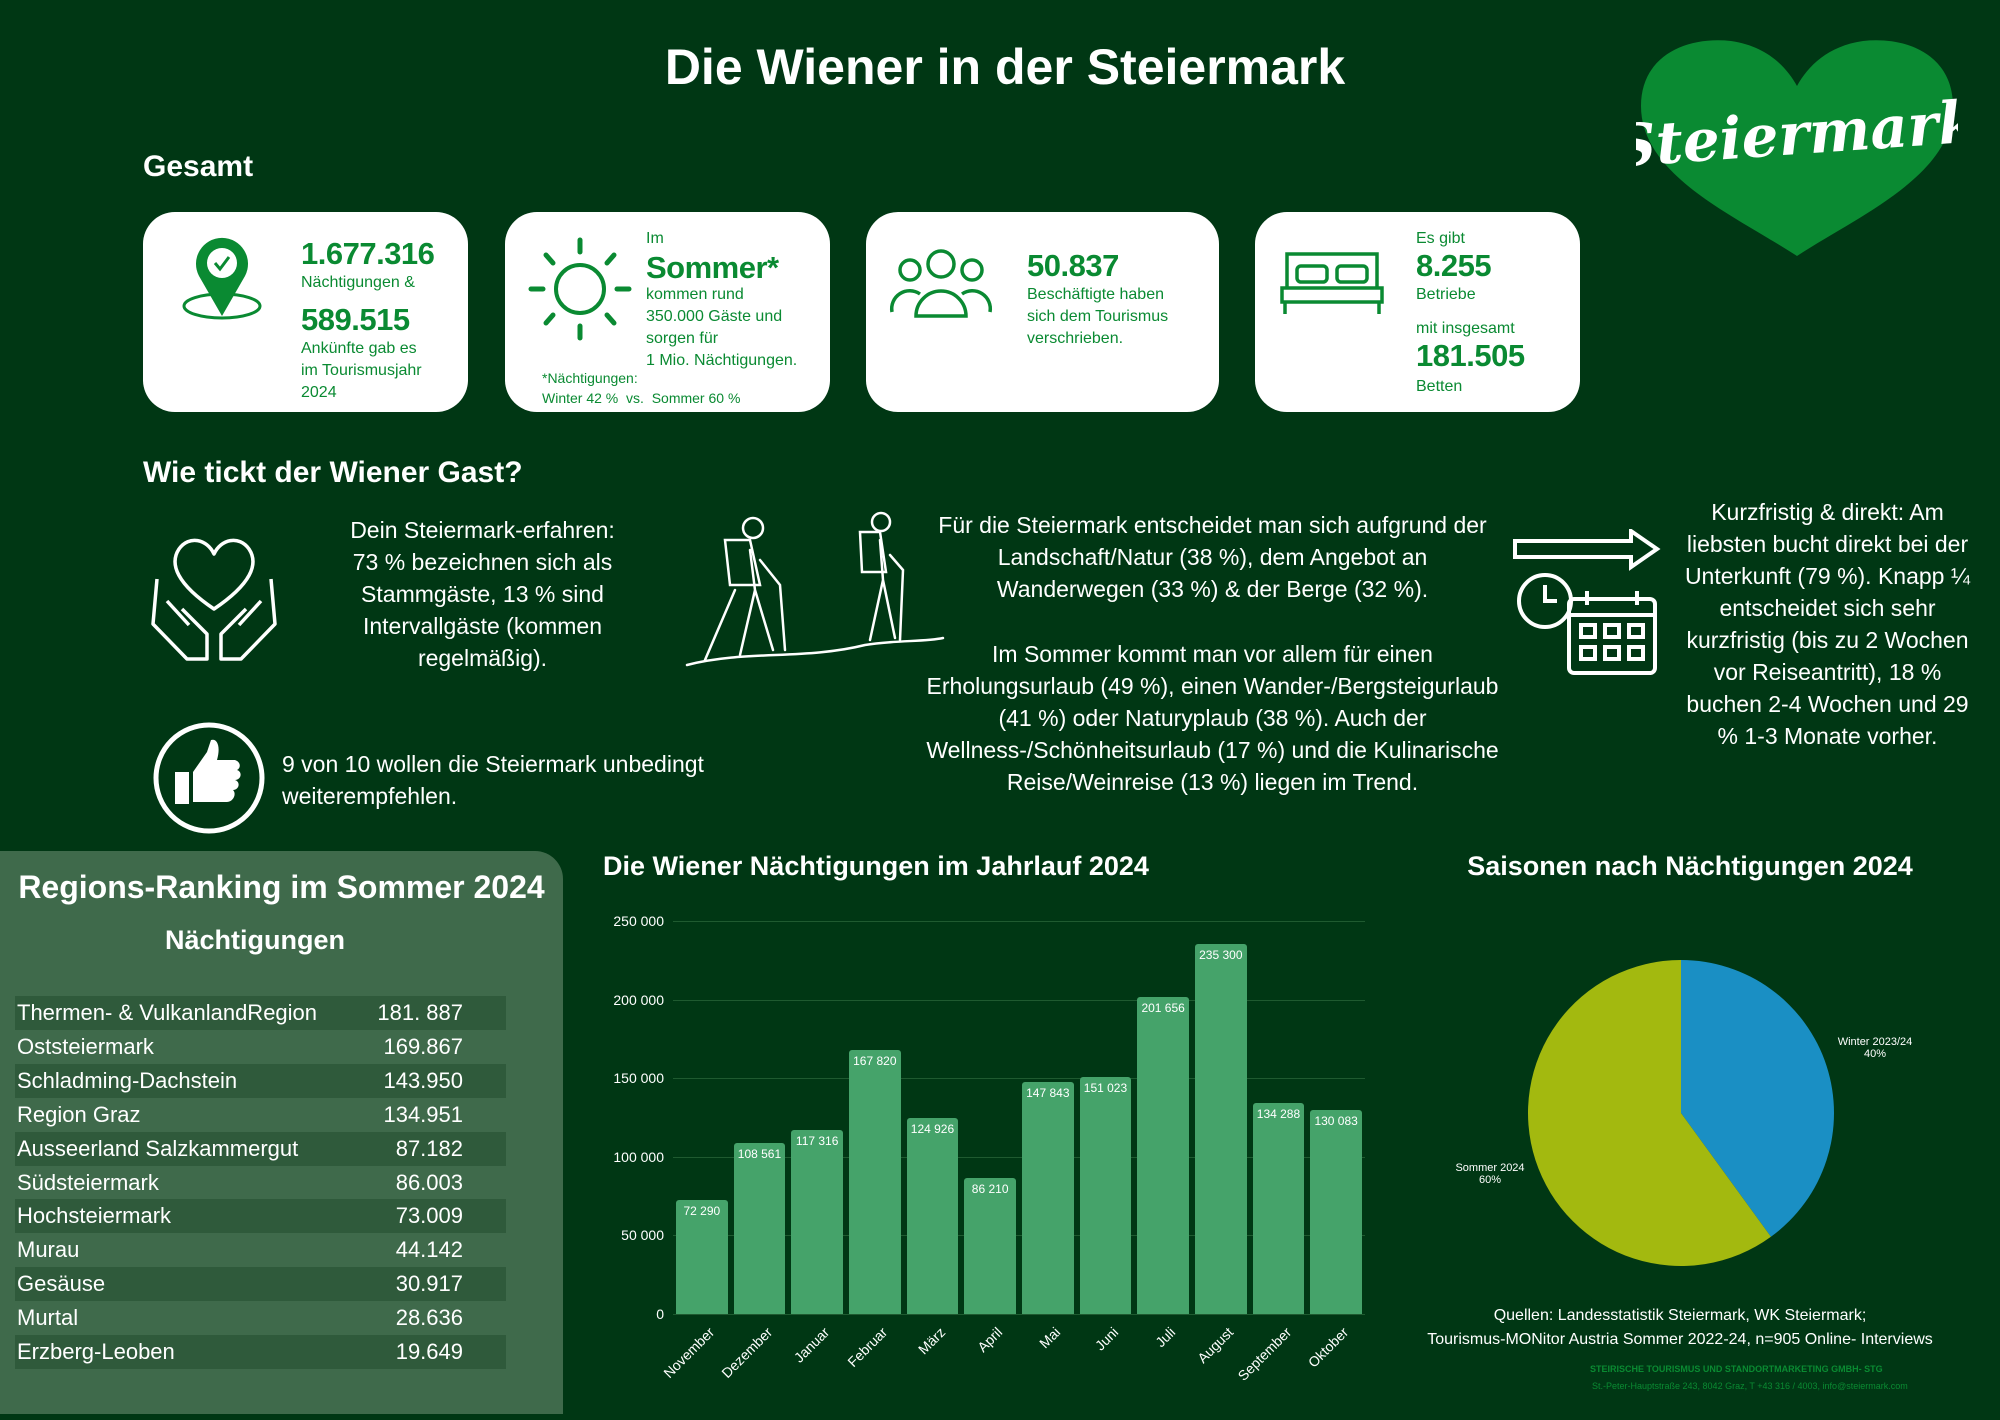  I want to click on ranking-row: Murtal 28.636, so click(260, 1318).